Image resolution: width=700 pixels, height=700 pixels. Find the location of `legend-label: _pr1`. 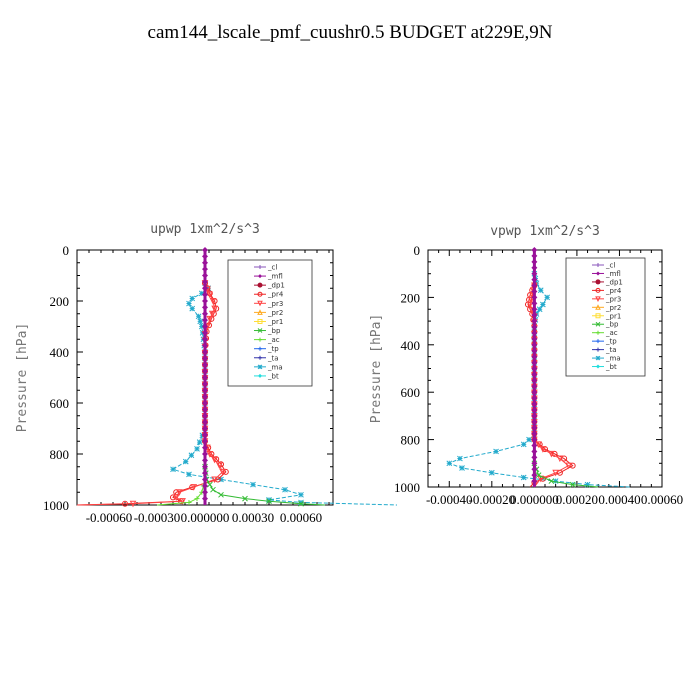

legend-label: _pr1 is located at coordinates (613, 316).